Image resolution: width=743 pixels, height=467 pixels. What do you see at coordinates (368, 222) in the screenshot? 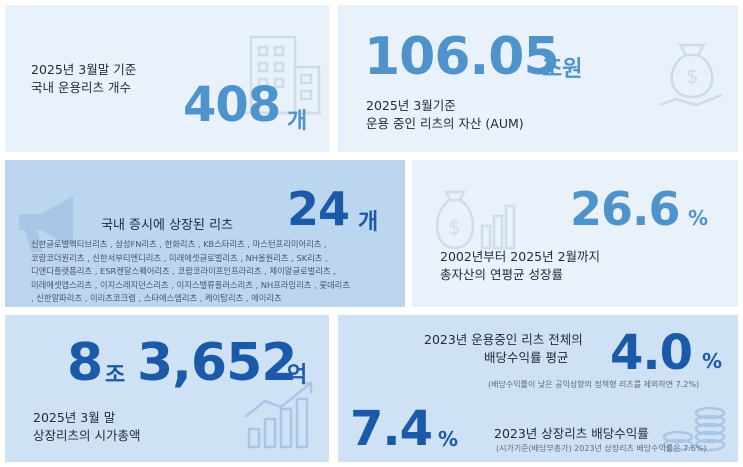
I see `panel3-unit: 개` at bounding box center [368, 222].